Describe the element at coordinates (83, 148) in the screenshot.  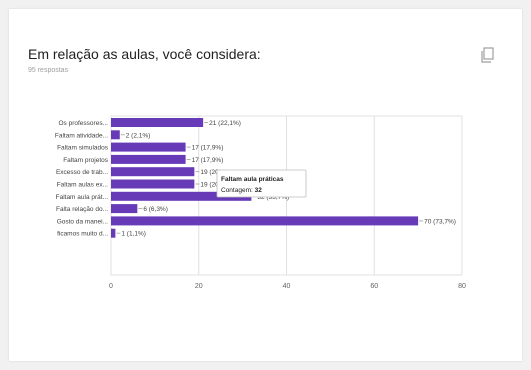
I see `category-label: Faltam simulados` at that location.